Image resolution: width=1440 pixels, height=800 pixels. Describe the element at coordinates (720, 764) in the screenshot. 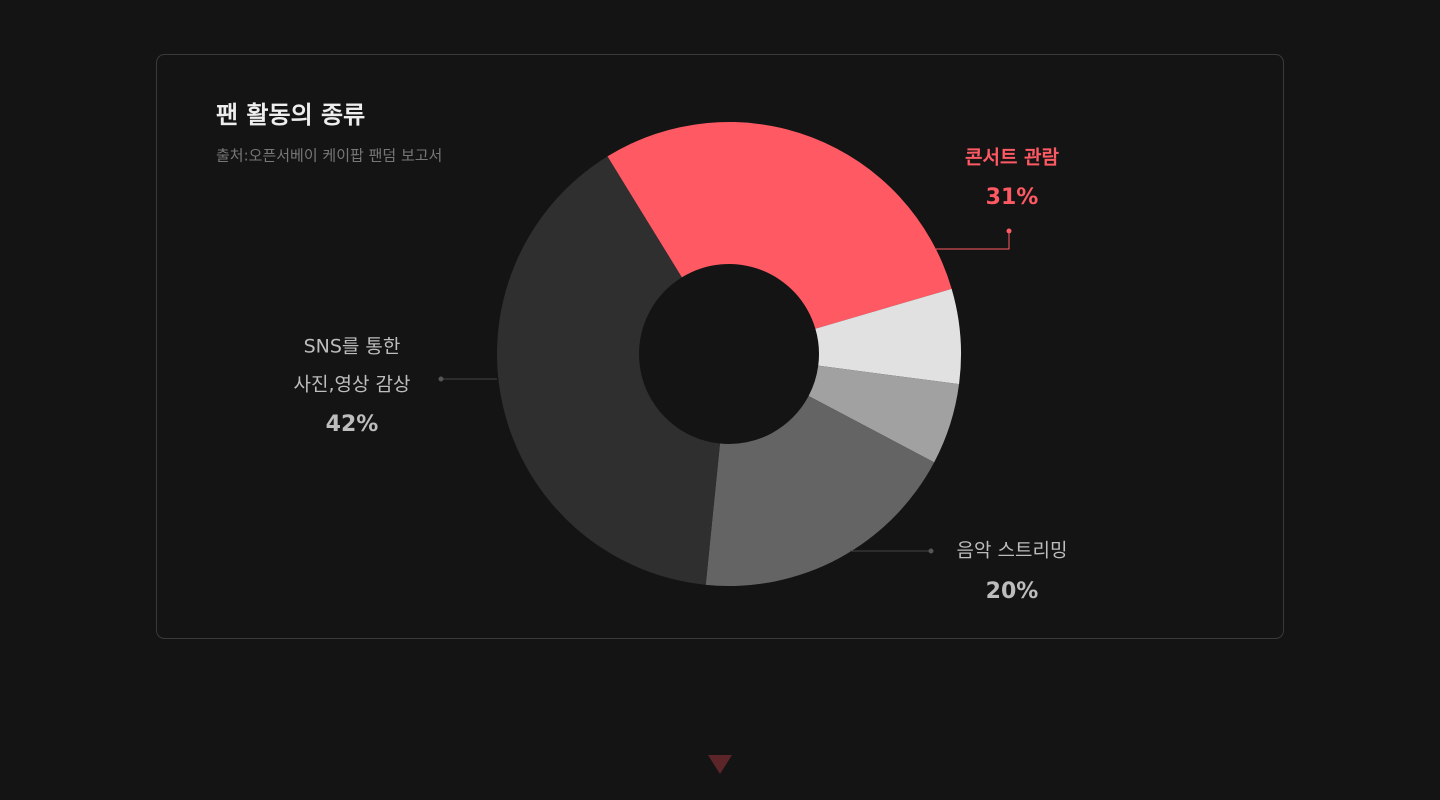

I see `scroll-arrow` at that location.